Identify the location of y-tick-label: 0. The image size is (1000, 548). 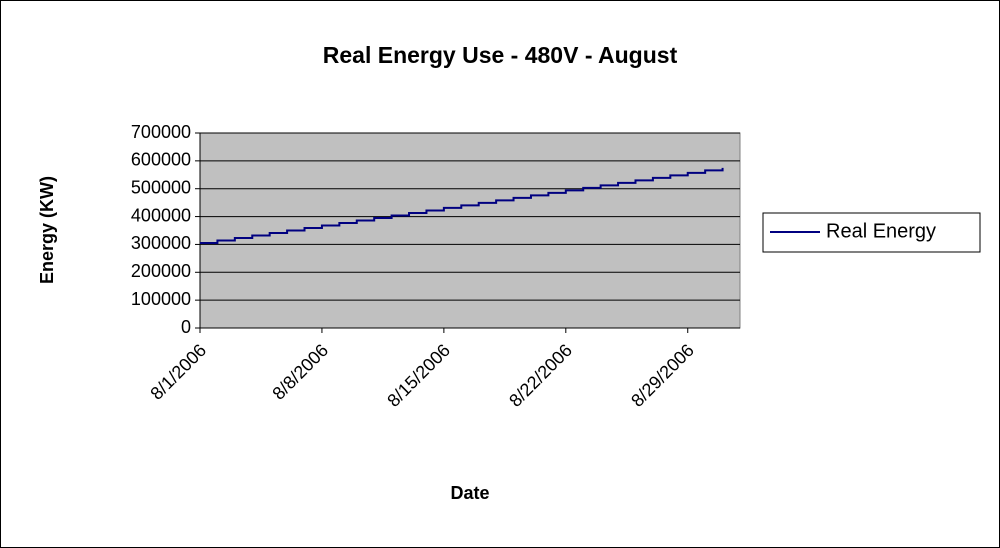
(186, 327).